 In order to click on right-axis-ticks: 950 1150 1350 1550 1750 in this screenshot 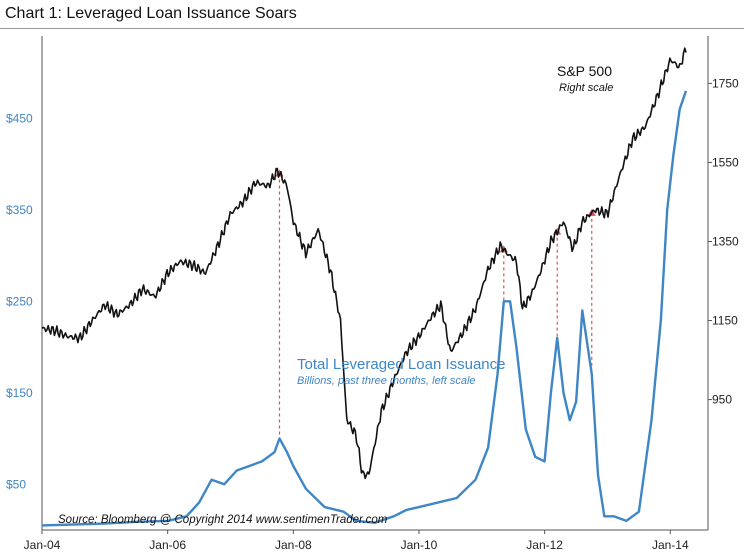, I will do `click(723, 241)`.